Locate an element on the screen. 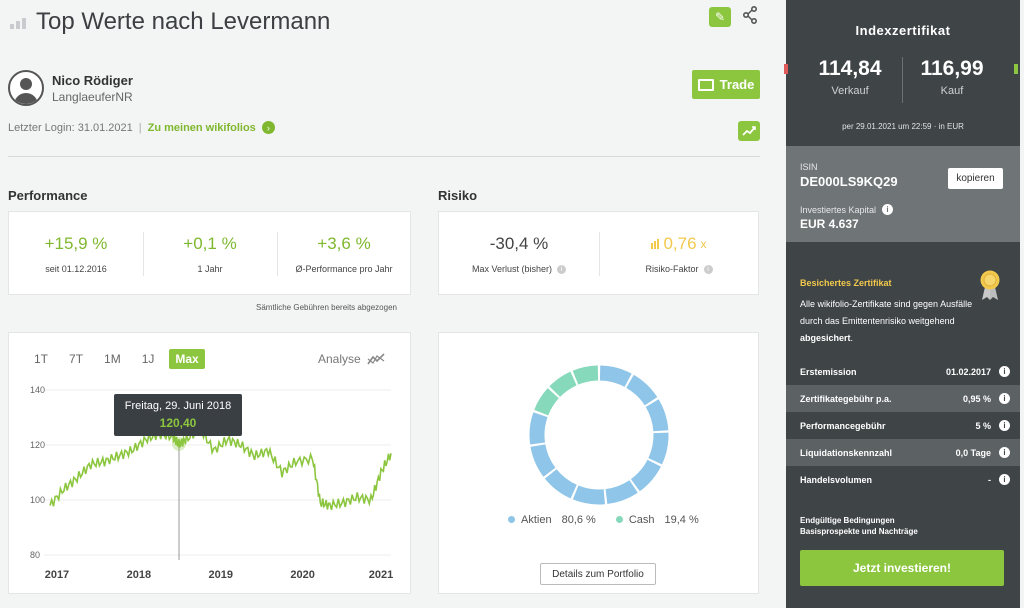  isin-value: DE000LS9KQ29 is located at coordinates (849, 181).